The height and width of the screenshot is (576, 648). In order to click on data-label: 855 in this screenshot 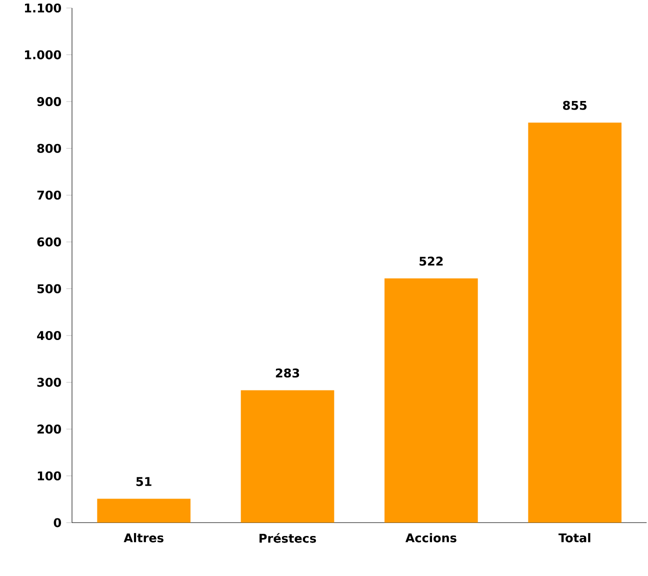, I will do `click(575, 105)`.